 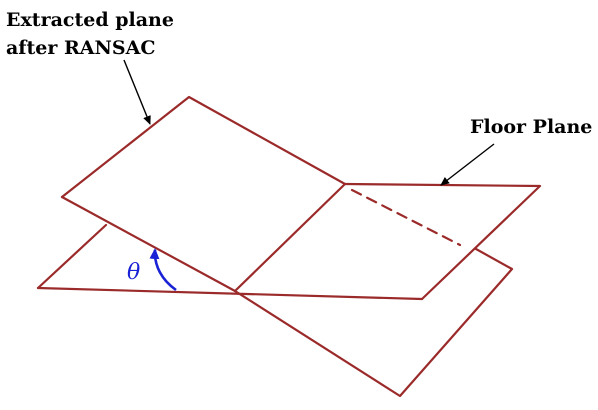 What do you see at coordinates (80, 48) in the screenshot?
I see `extracted-plane-label-line2: after RANSAC` at bounding box center [80, 48].